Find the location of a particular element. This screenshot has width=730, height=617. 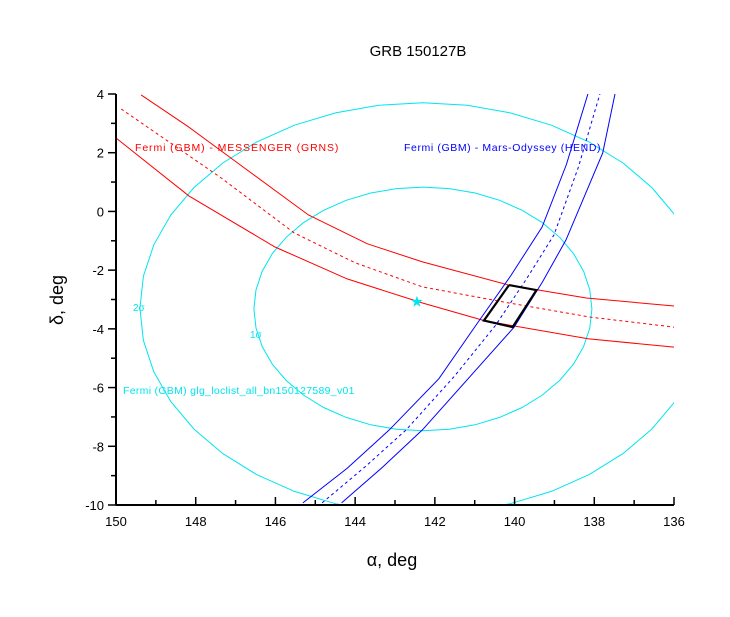

chart-title: GRB 150127B is located at coordinates (418, 51).